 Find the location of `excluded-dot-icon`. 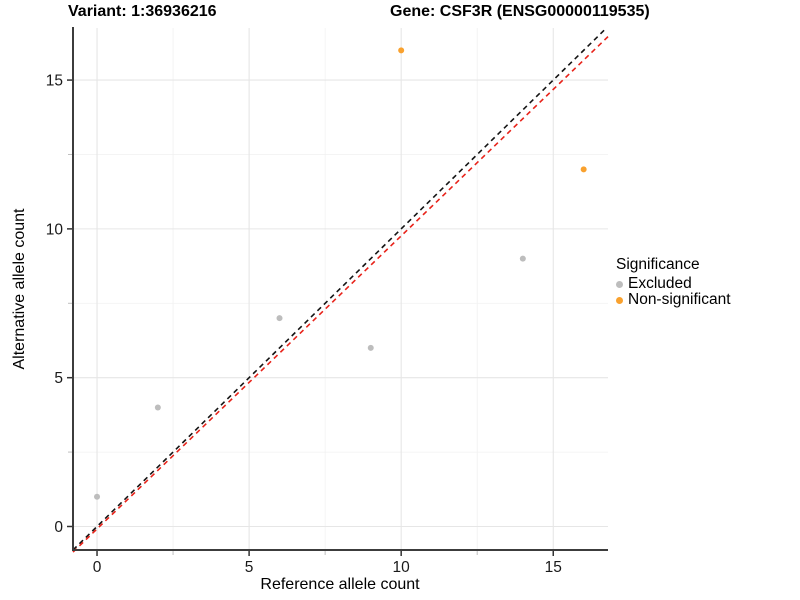

excluded-dot-icon is located at coordinates (619, 284).